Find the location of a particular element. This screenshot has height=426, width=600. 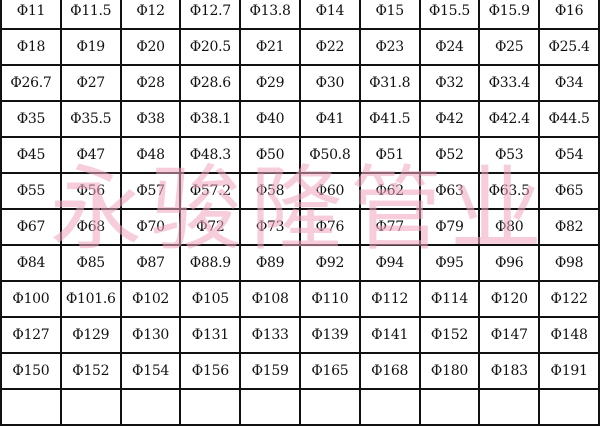

table-cell: Φ32 is located at coordinates (449, 83).